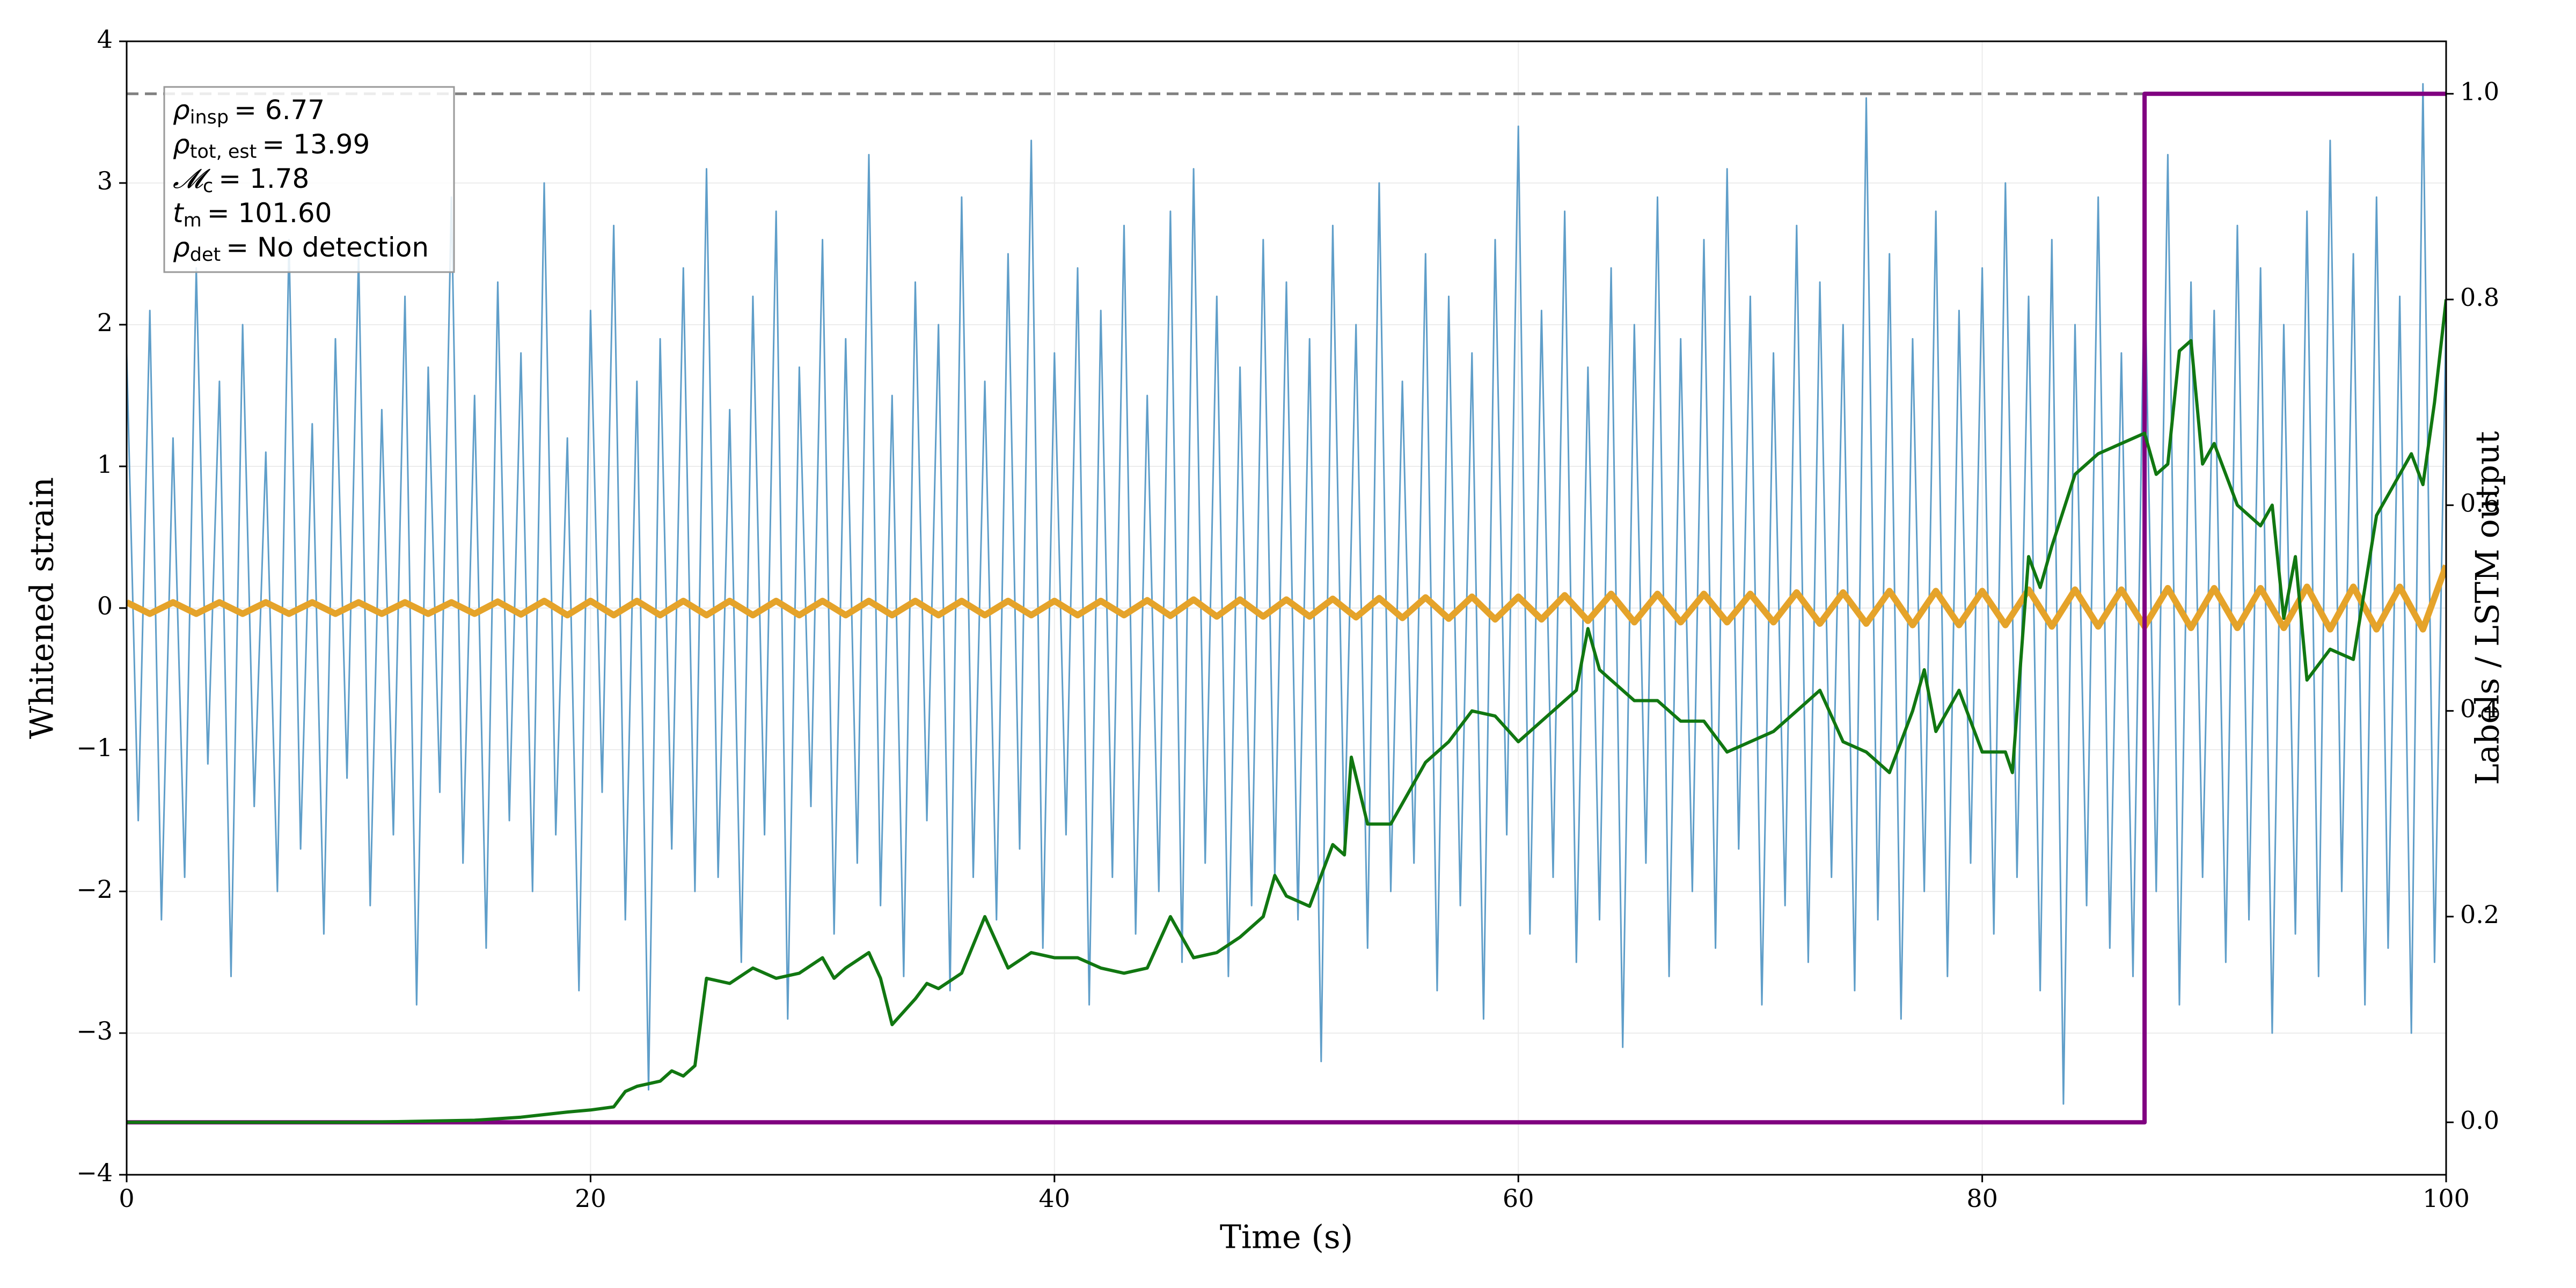  What do you see at coordinates (269, 213) in the screenshot?
I see `annotation-text: = 101.60` at bounding box center [269, 213].